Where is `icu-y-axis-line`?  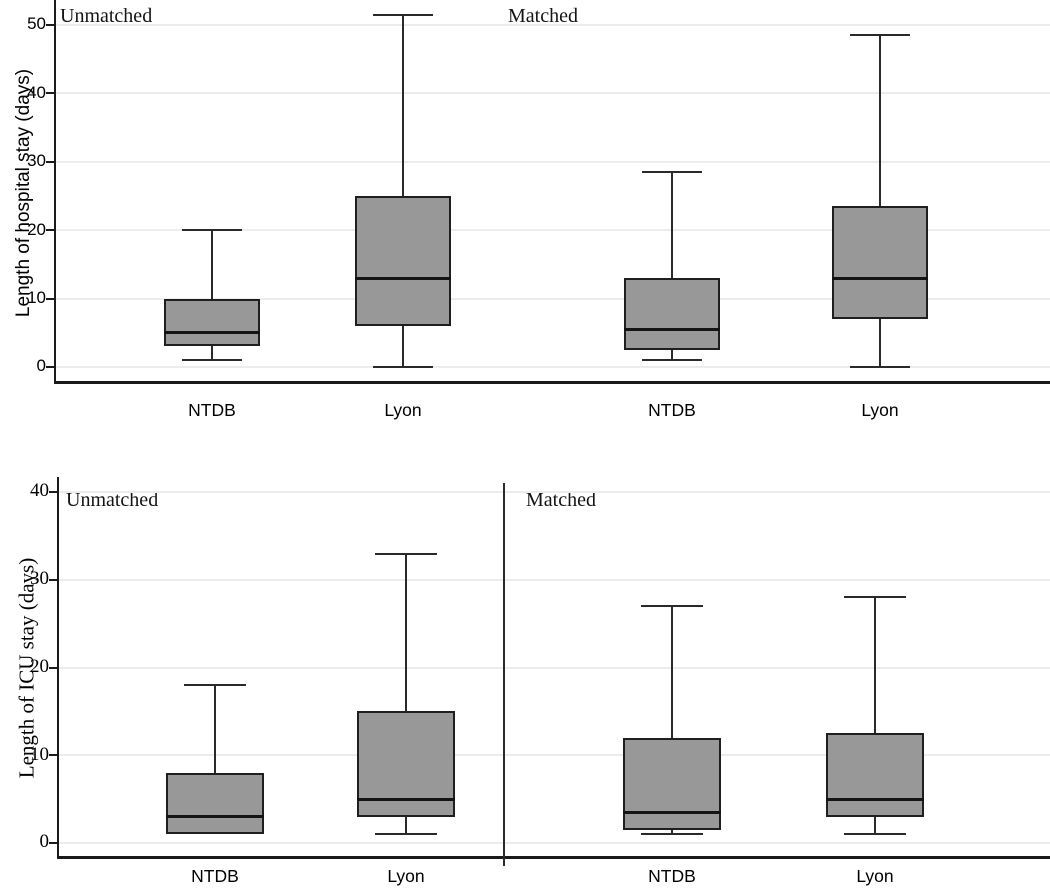 icu-y-axis-line is located at coordinates (58, 667).